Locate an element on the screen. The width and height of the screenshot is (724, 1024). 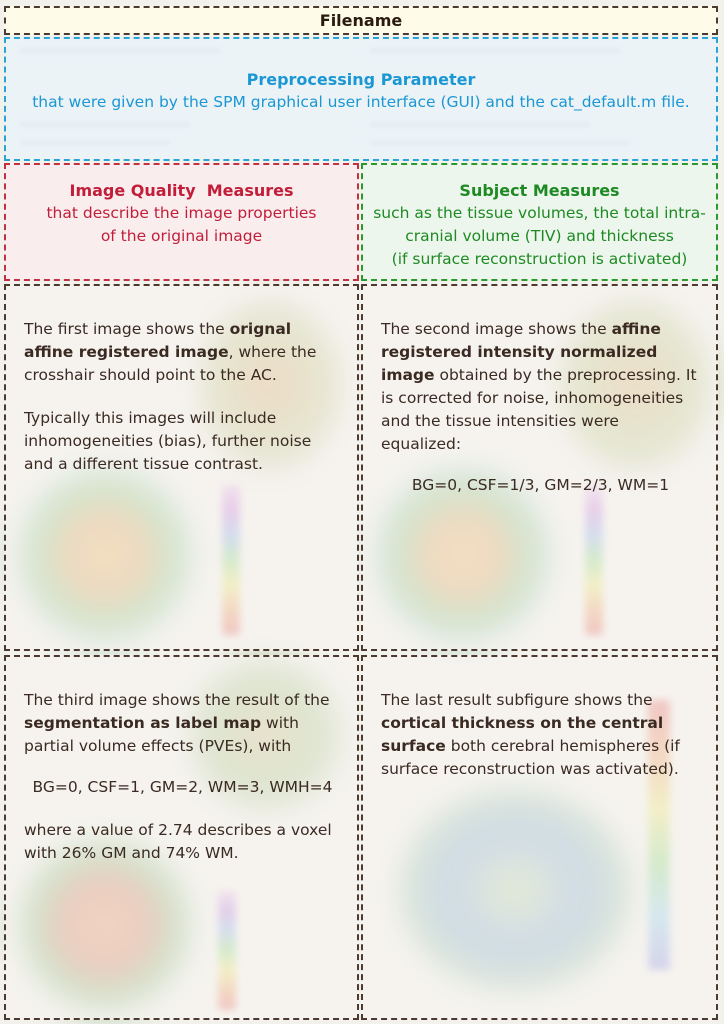
filename-title: Filename is located at coordinates (361, 20).